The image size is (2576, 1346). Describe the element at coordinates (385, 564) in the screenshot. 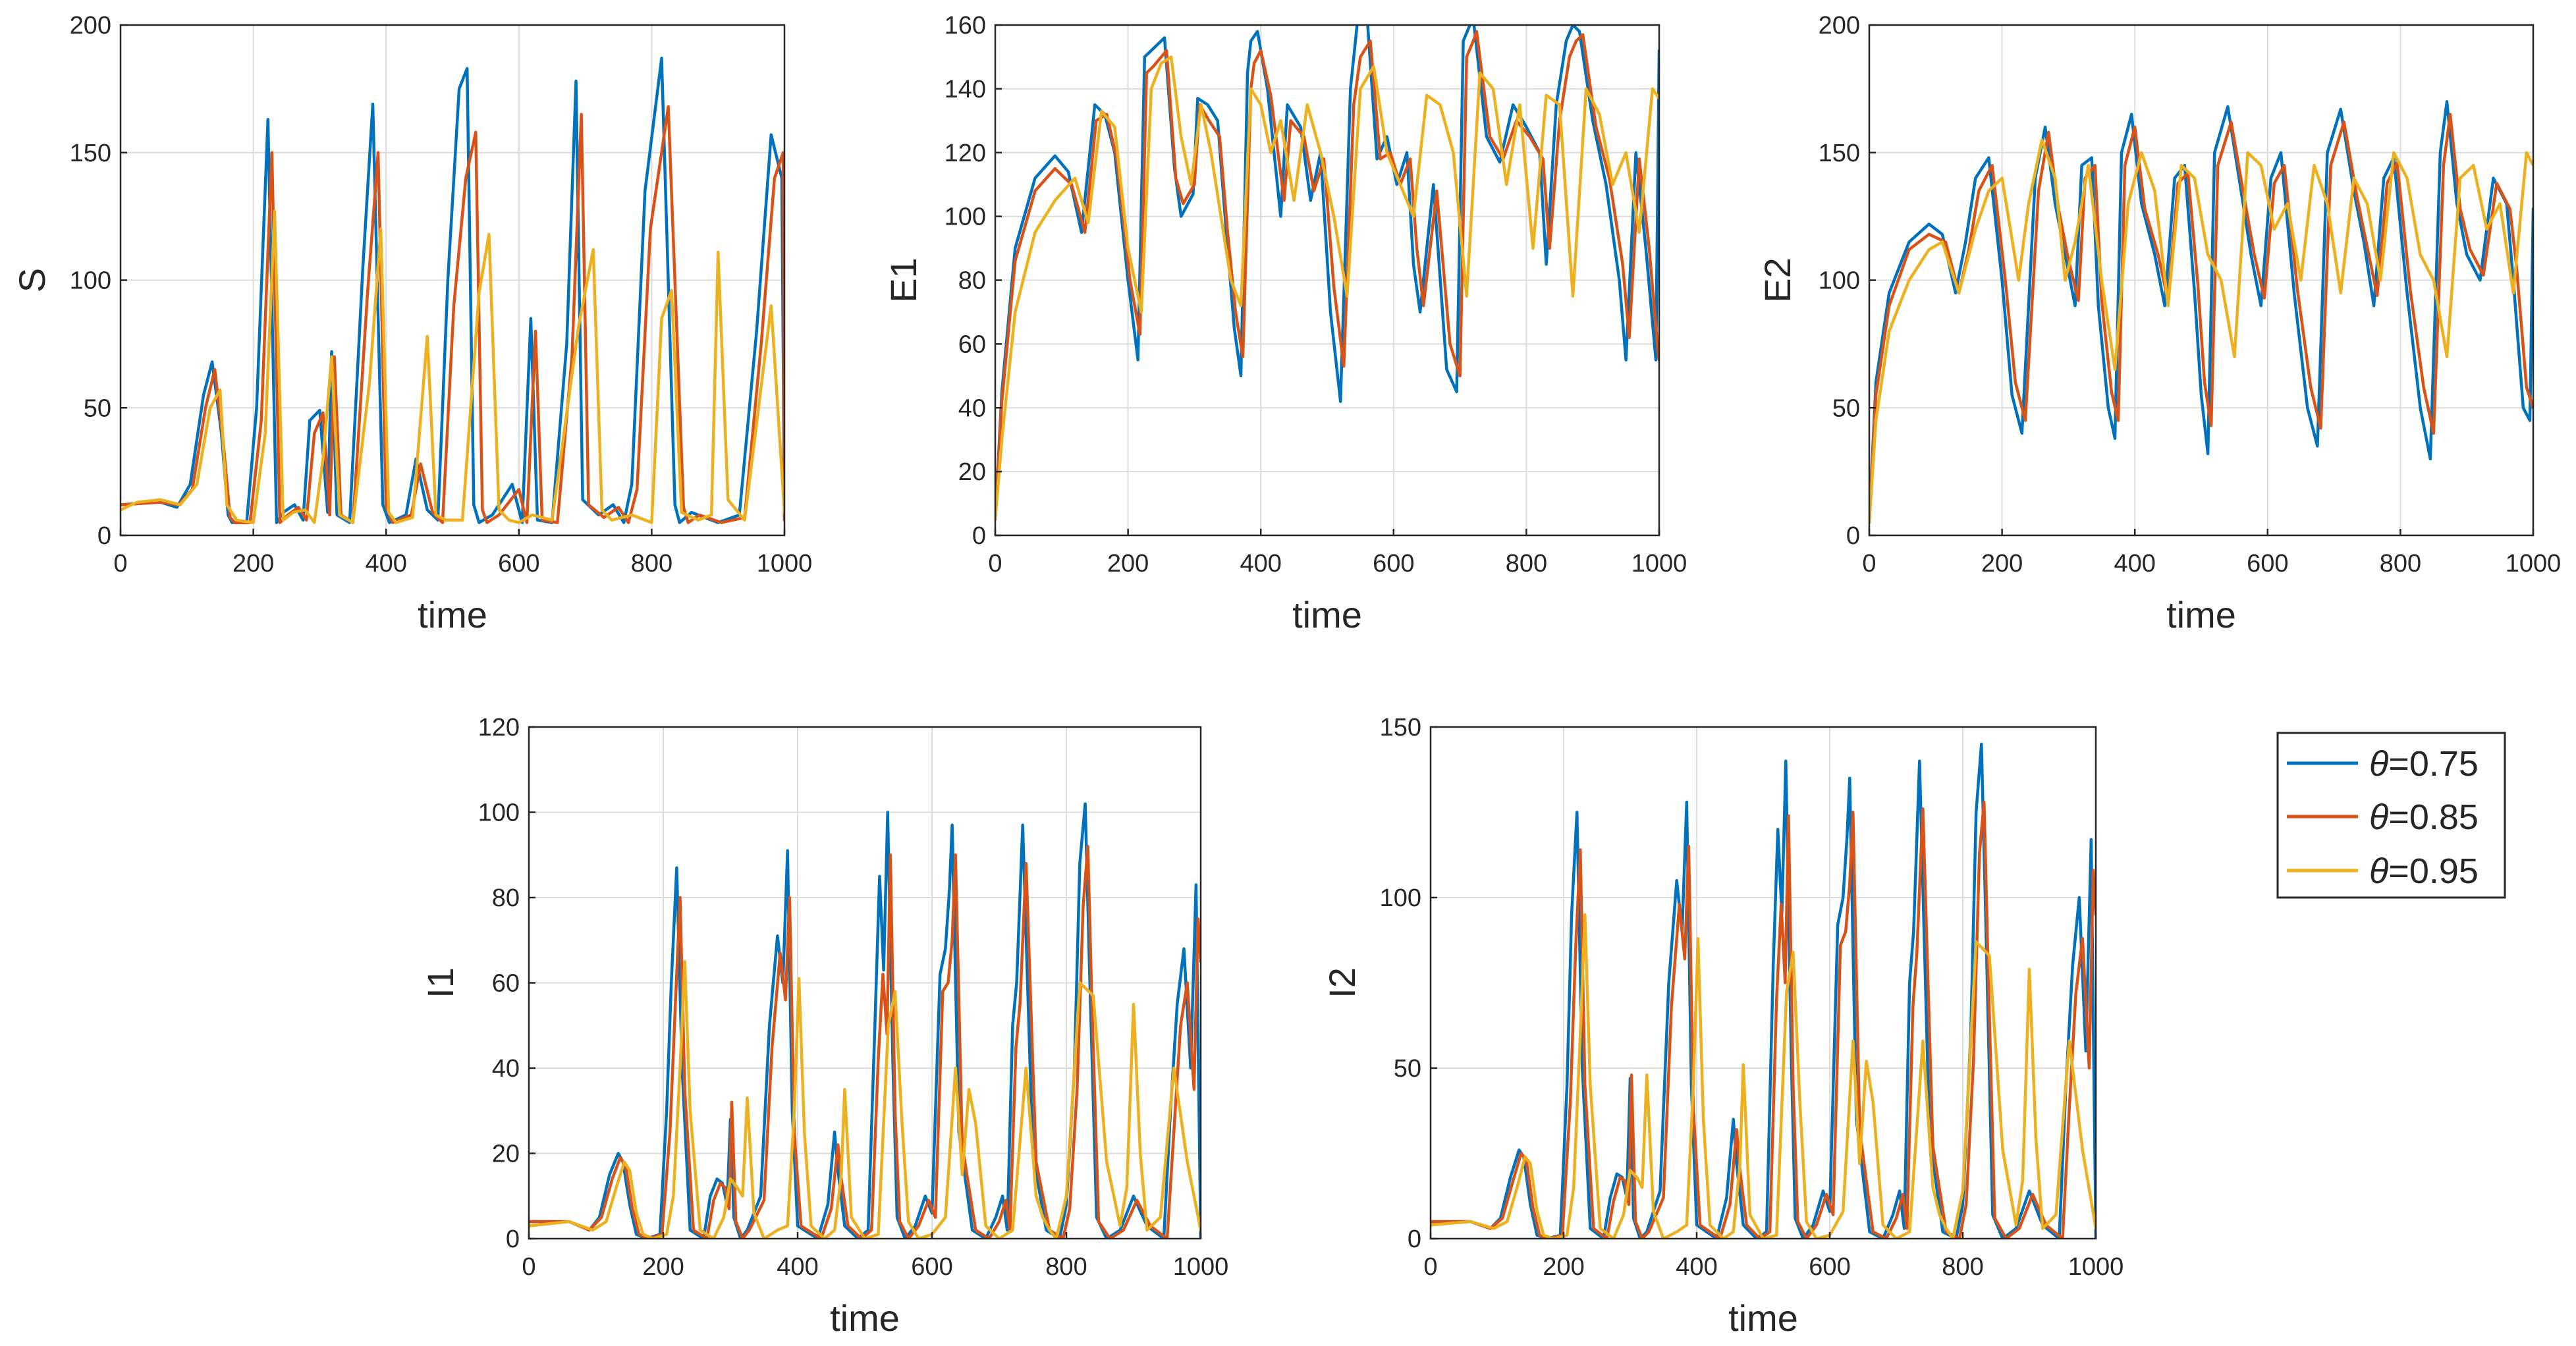

I see `tick-label-x-s-2: 400` at that location.